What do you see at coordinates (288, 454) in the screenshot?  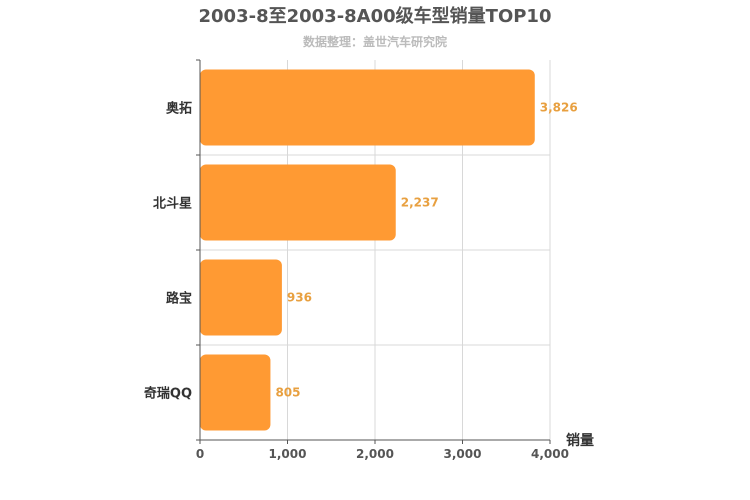 I see `x-tick-label: 1,000` at bounding box center [288, 454].